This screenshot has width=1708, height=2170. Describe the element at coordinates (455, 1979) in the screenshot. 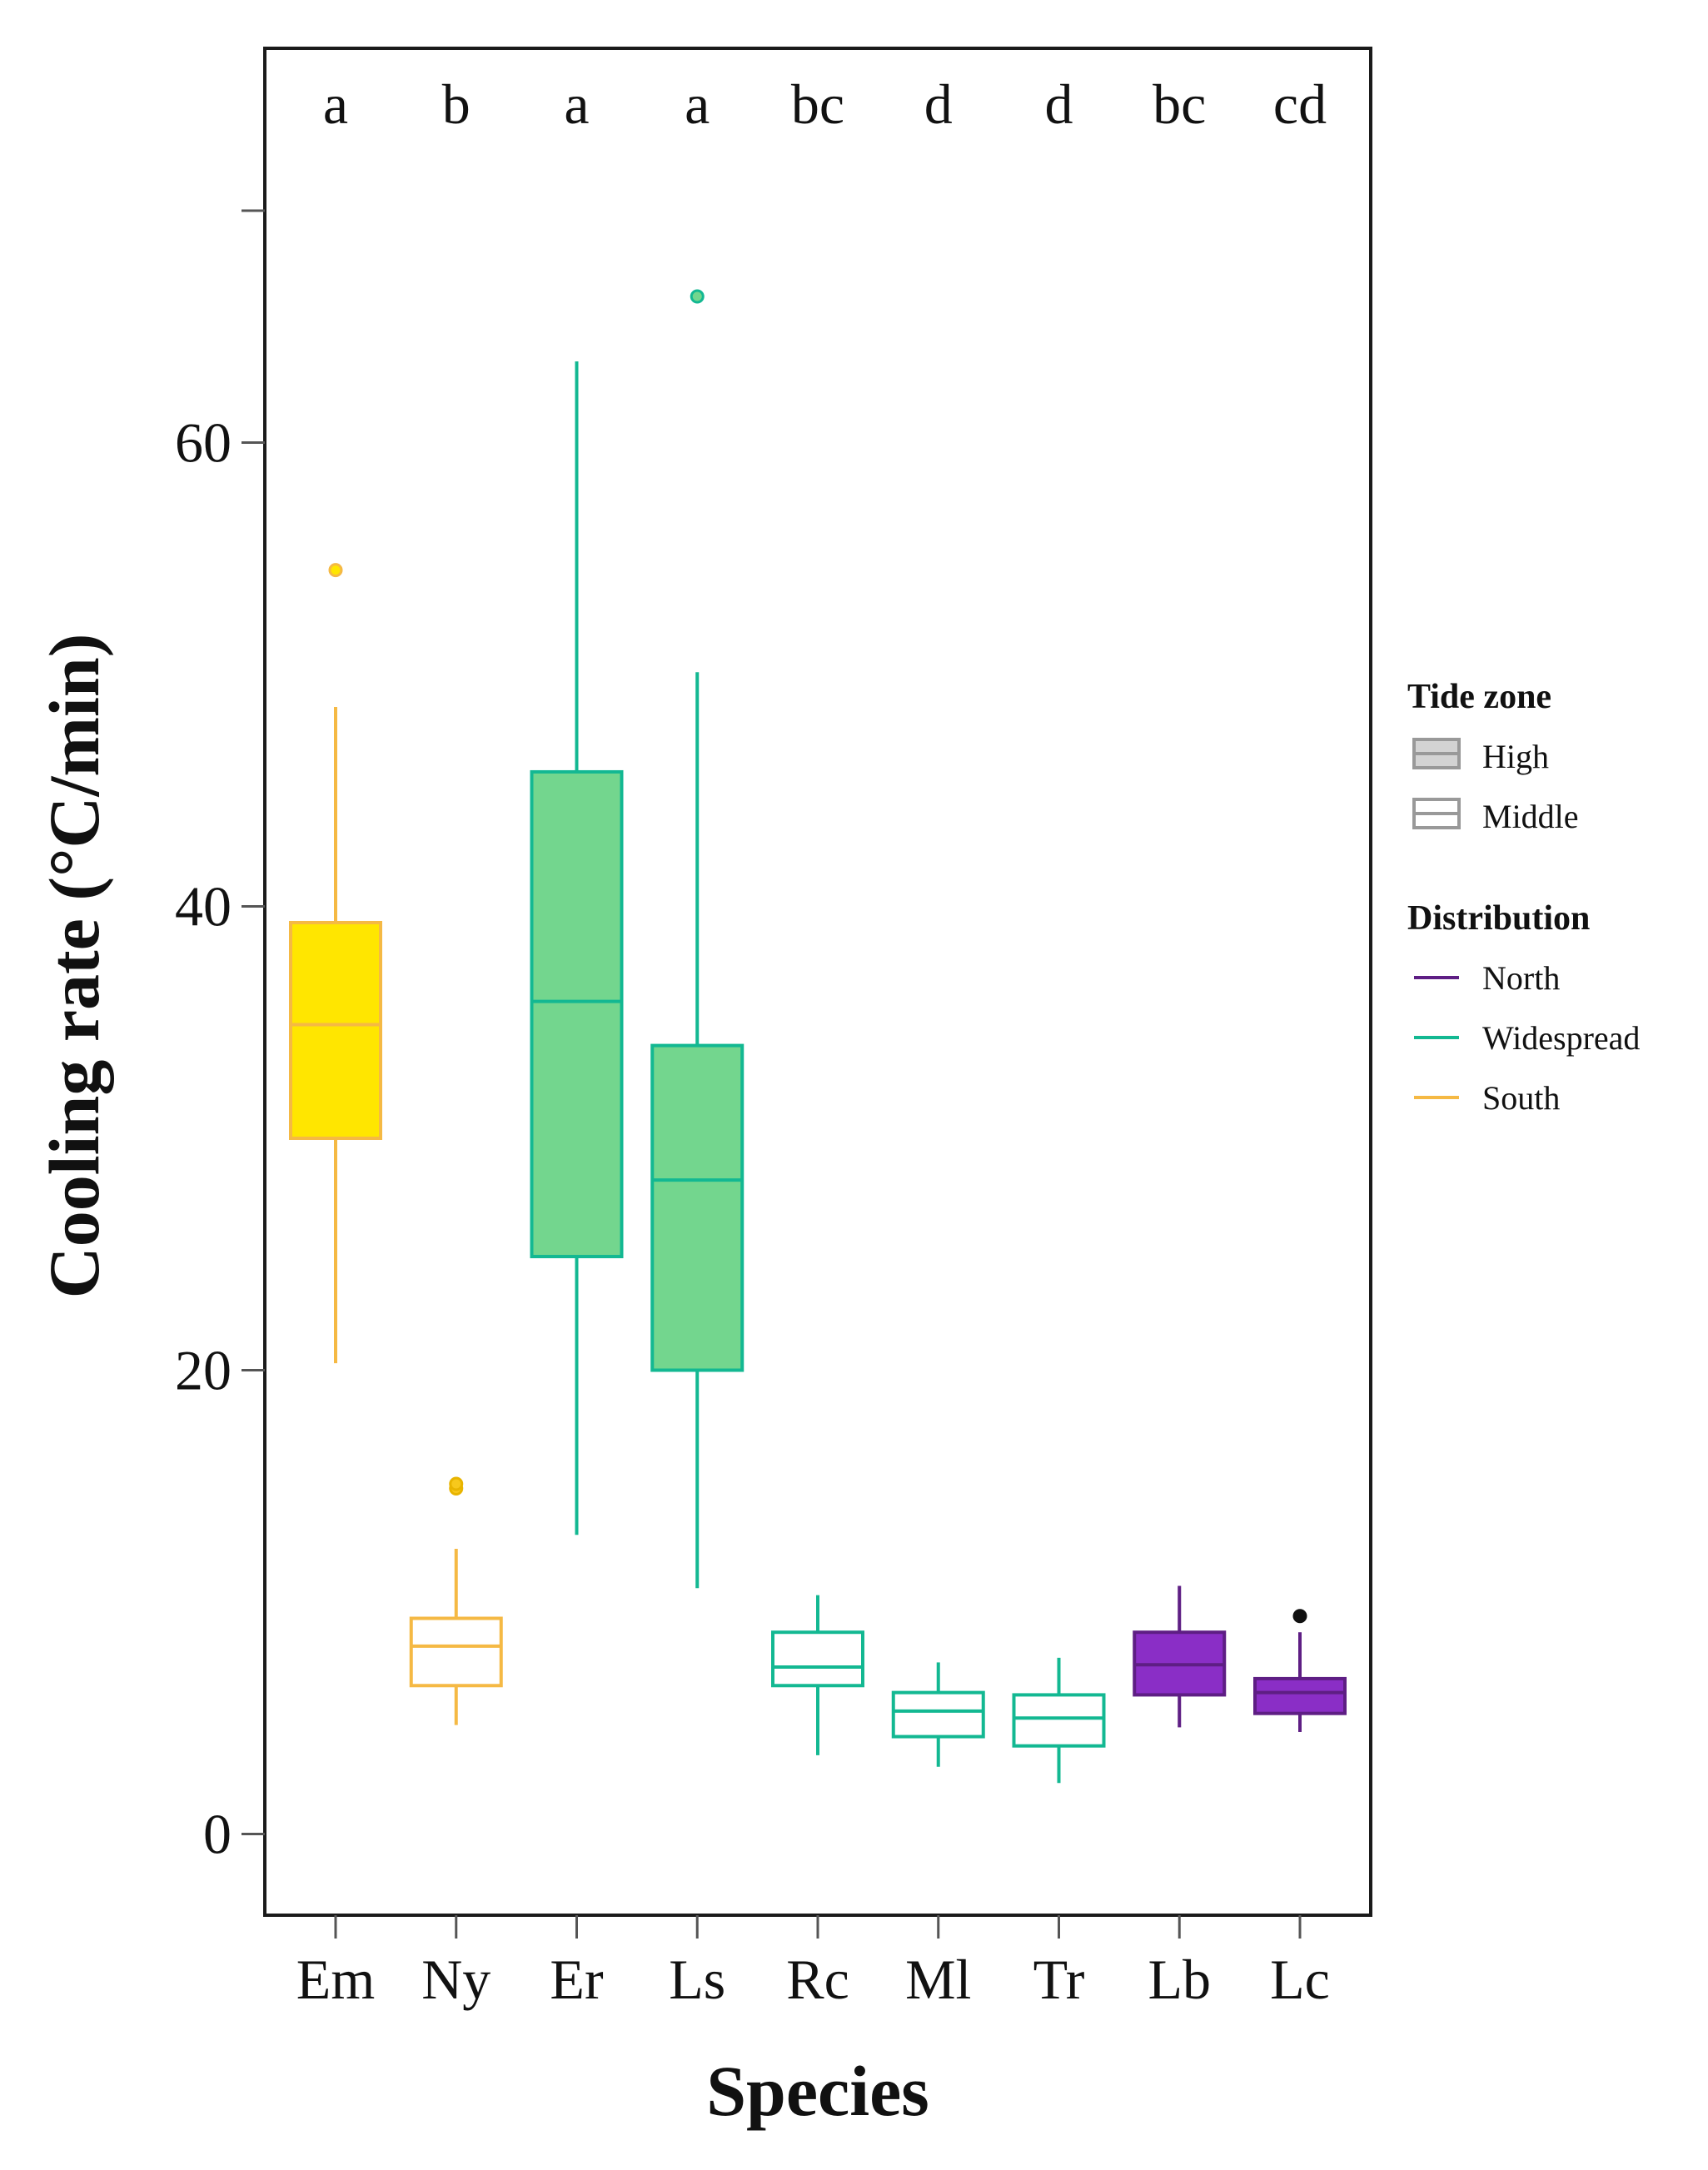

I see `x-tick-label: Ny` at that location.